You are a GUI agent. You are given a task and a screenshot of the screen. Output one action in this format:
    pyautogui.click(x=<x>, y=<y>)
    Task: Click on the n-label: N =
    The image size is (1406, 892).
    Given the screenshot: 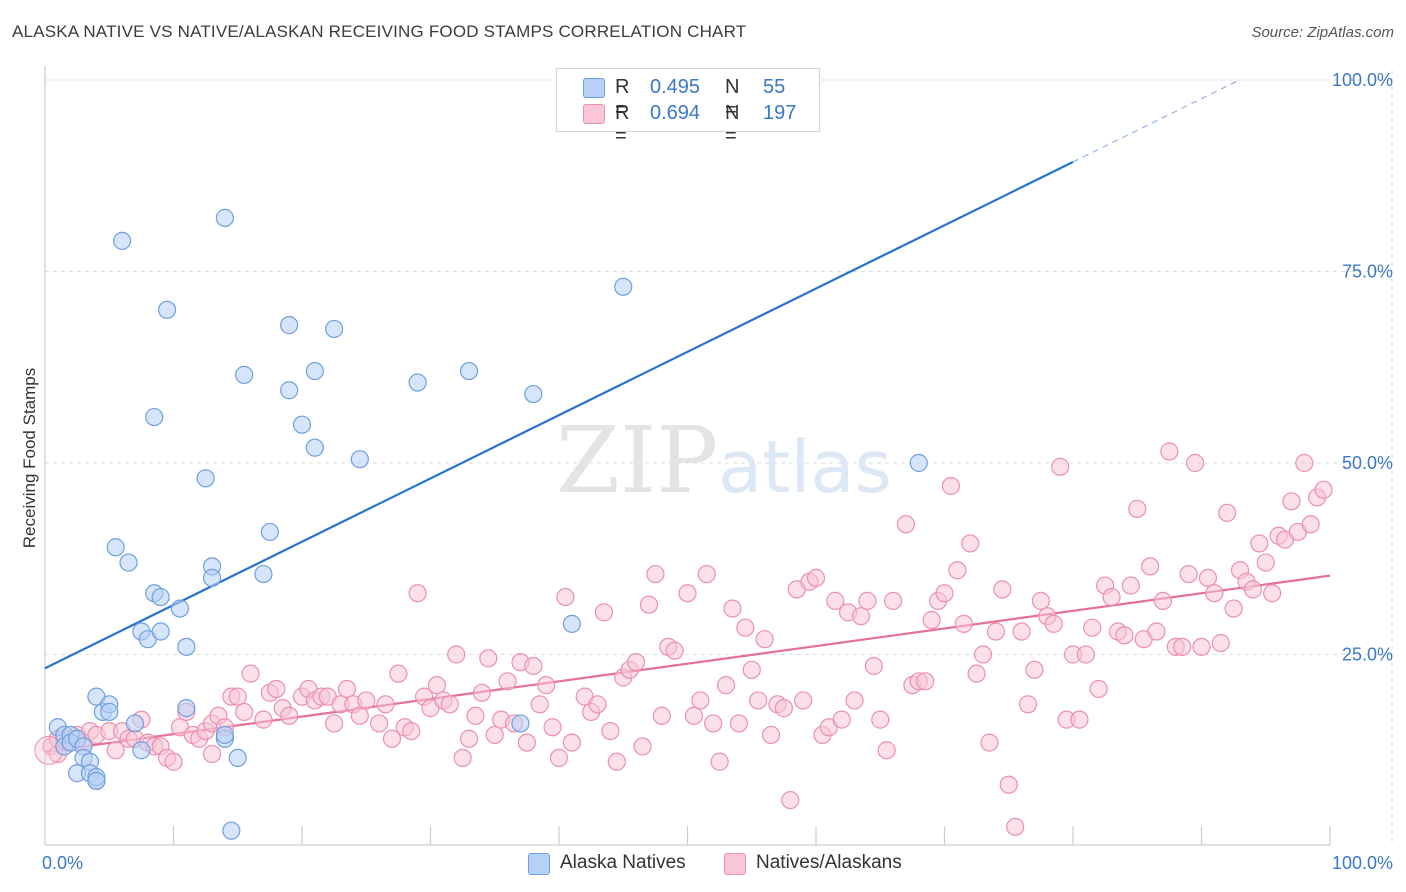 What is the action you would take?
    pyautogui.click(x=732, y=124)
    